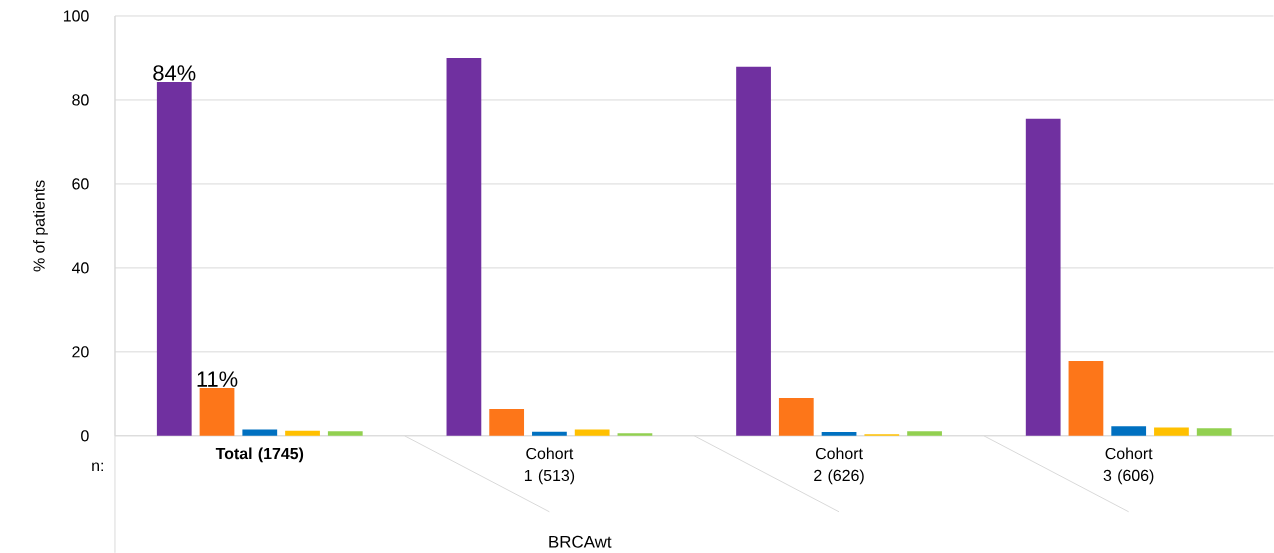 The width and height of the screenshot is (1274, 553). What do you see at coordinates (76, 16) in the screenshot?
I see `y-tick-label: 100` at bounding box center [76, 16].